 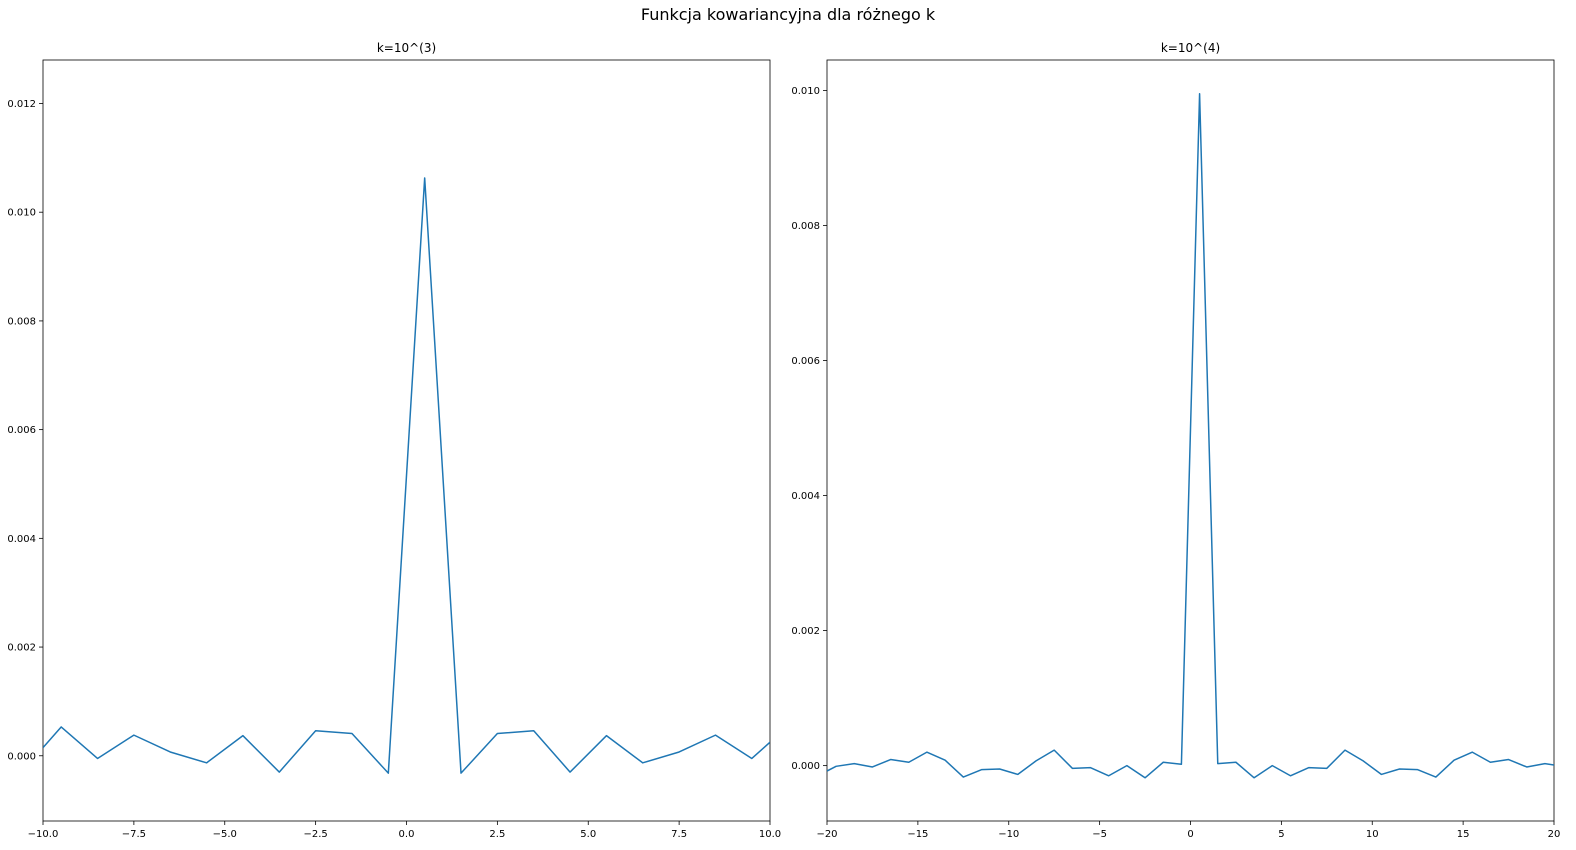 What do you see at coordinates (1008, 834) in the screenshot?
I see `x-tick-label: −10` at bounding box center [1008, 834].